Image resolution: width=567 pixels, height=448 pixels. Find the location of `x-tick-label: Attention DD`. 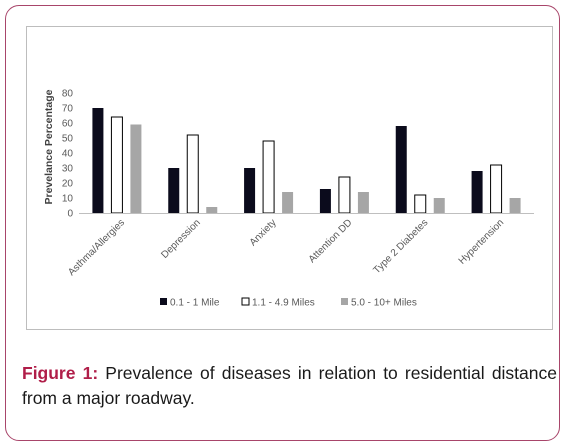

x-tick-label: Attention DD is located at coordinates (331, 241).